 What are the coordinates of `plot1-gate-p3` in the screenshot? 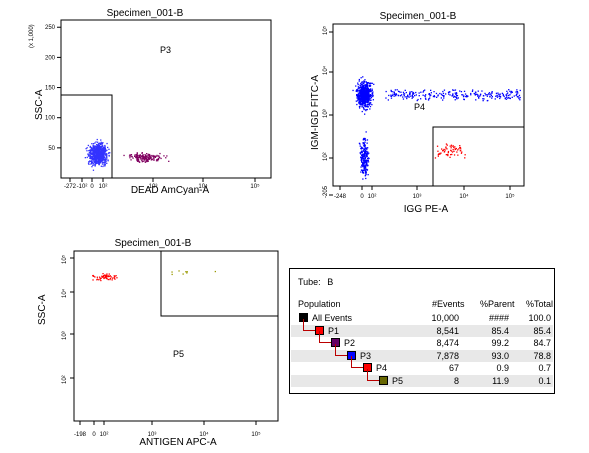 It's located at (86, 136).